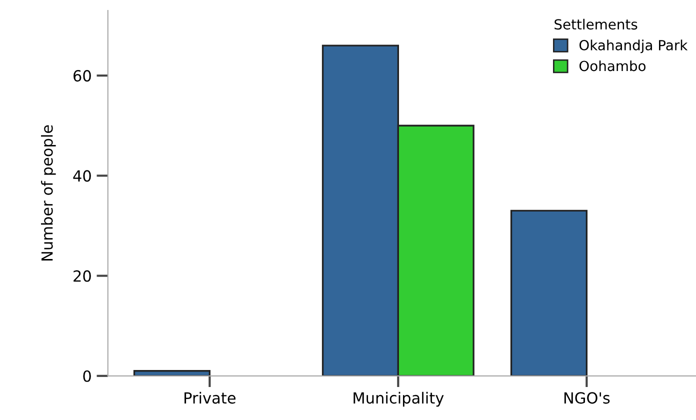 This screenshot has height=420, width=696. What do you see at coordinates (82, 276) in the screenshot?
I see `y-tick-label: 20` at bounding box center [82, 276].